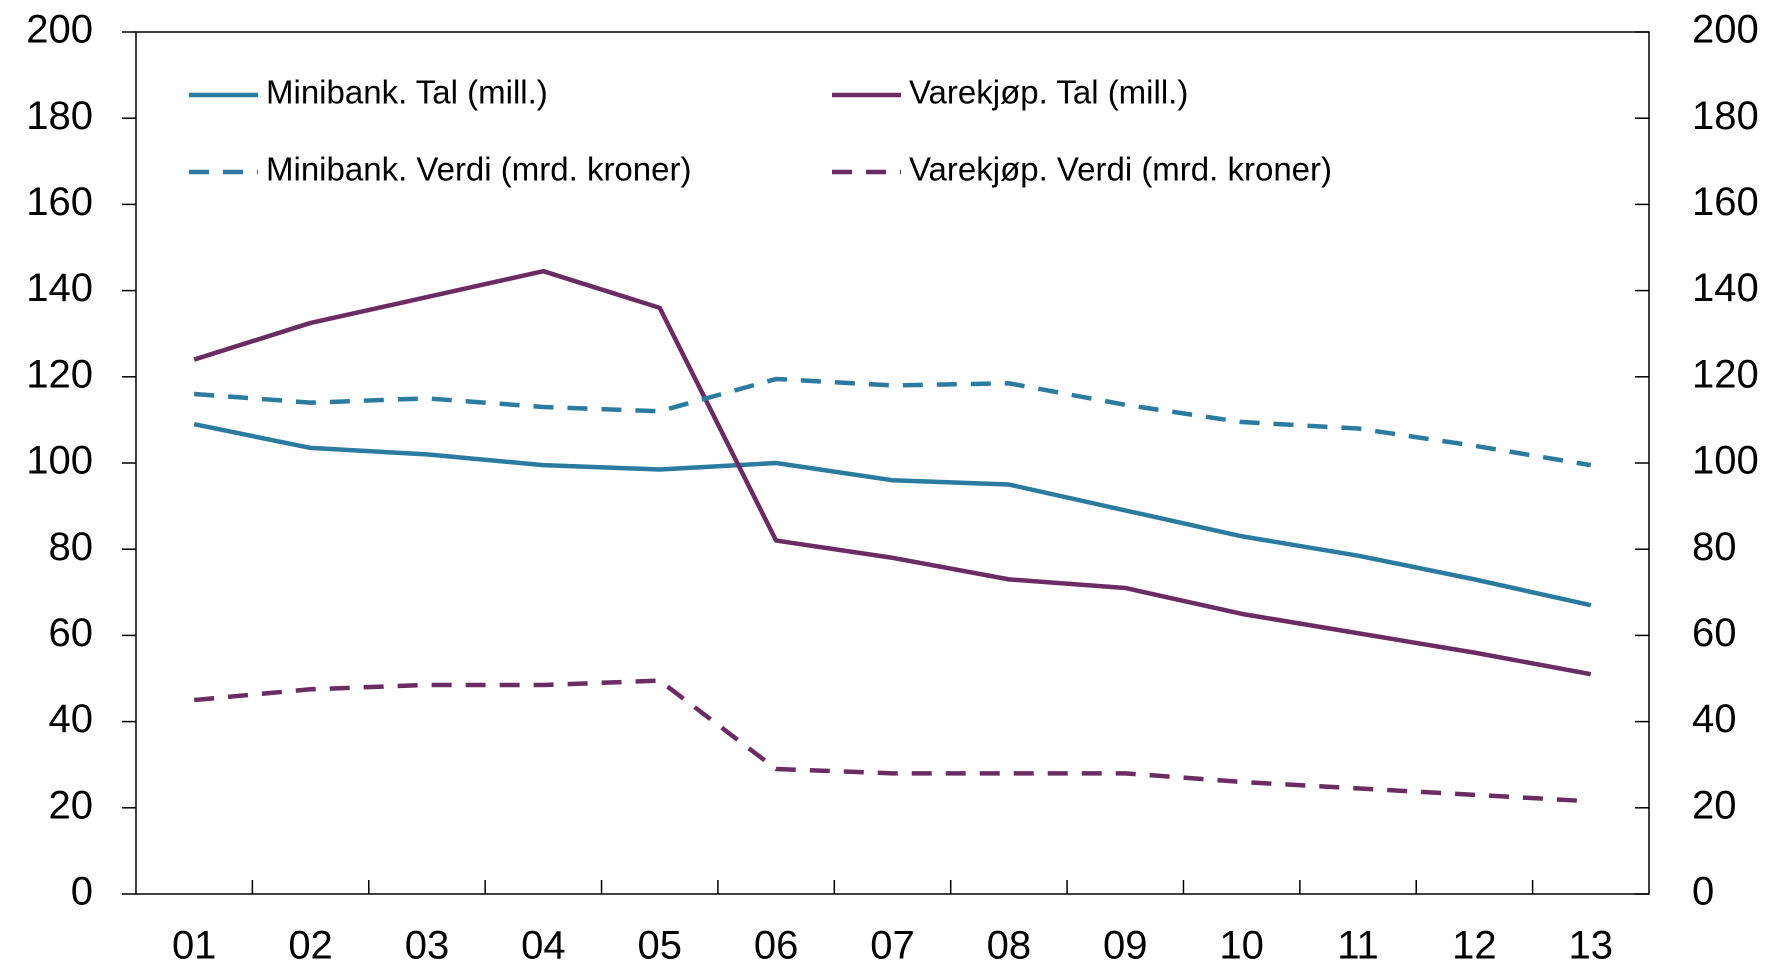 This screenshot has width=1775, height=970. I want to click on y2-tick-label: 180, so click(1725, 116).